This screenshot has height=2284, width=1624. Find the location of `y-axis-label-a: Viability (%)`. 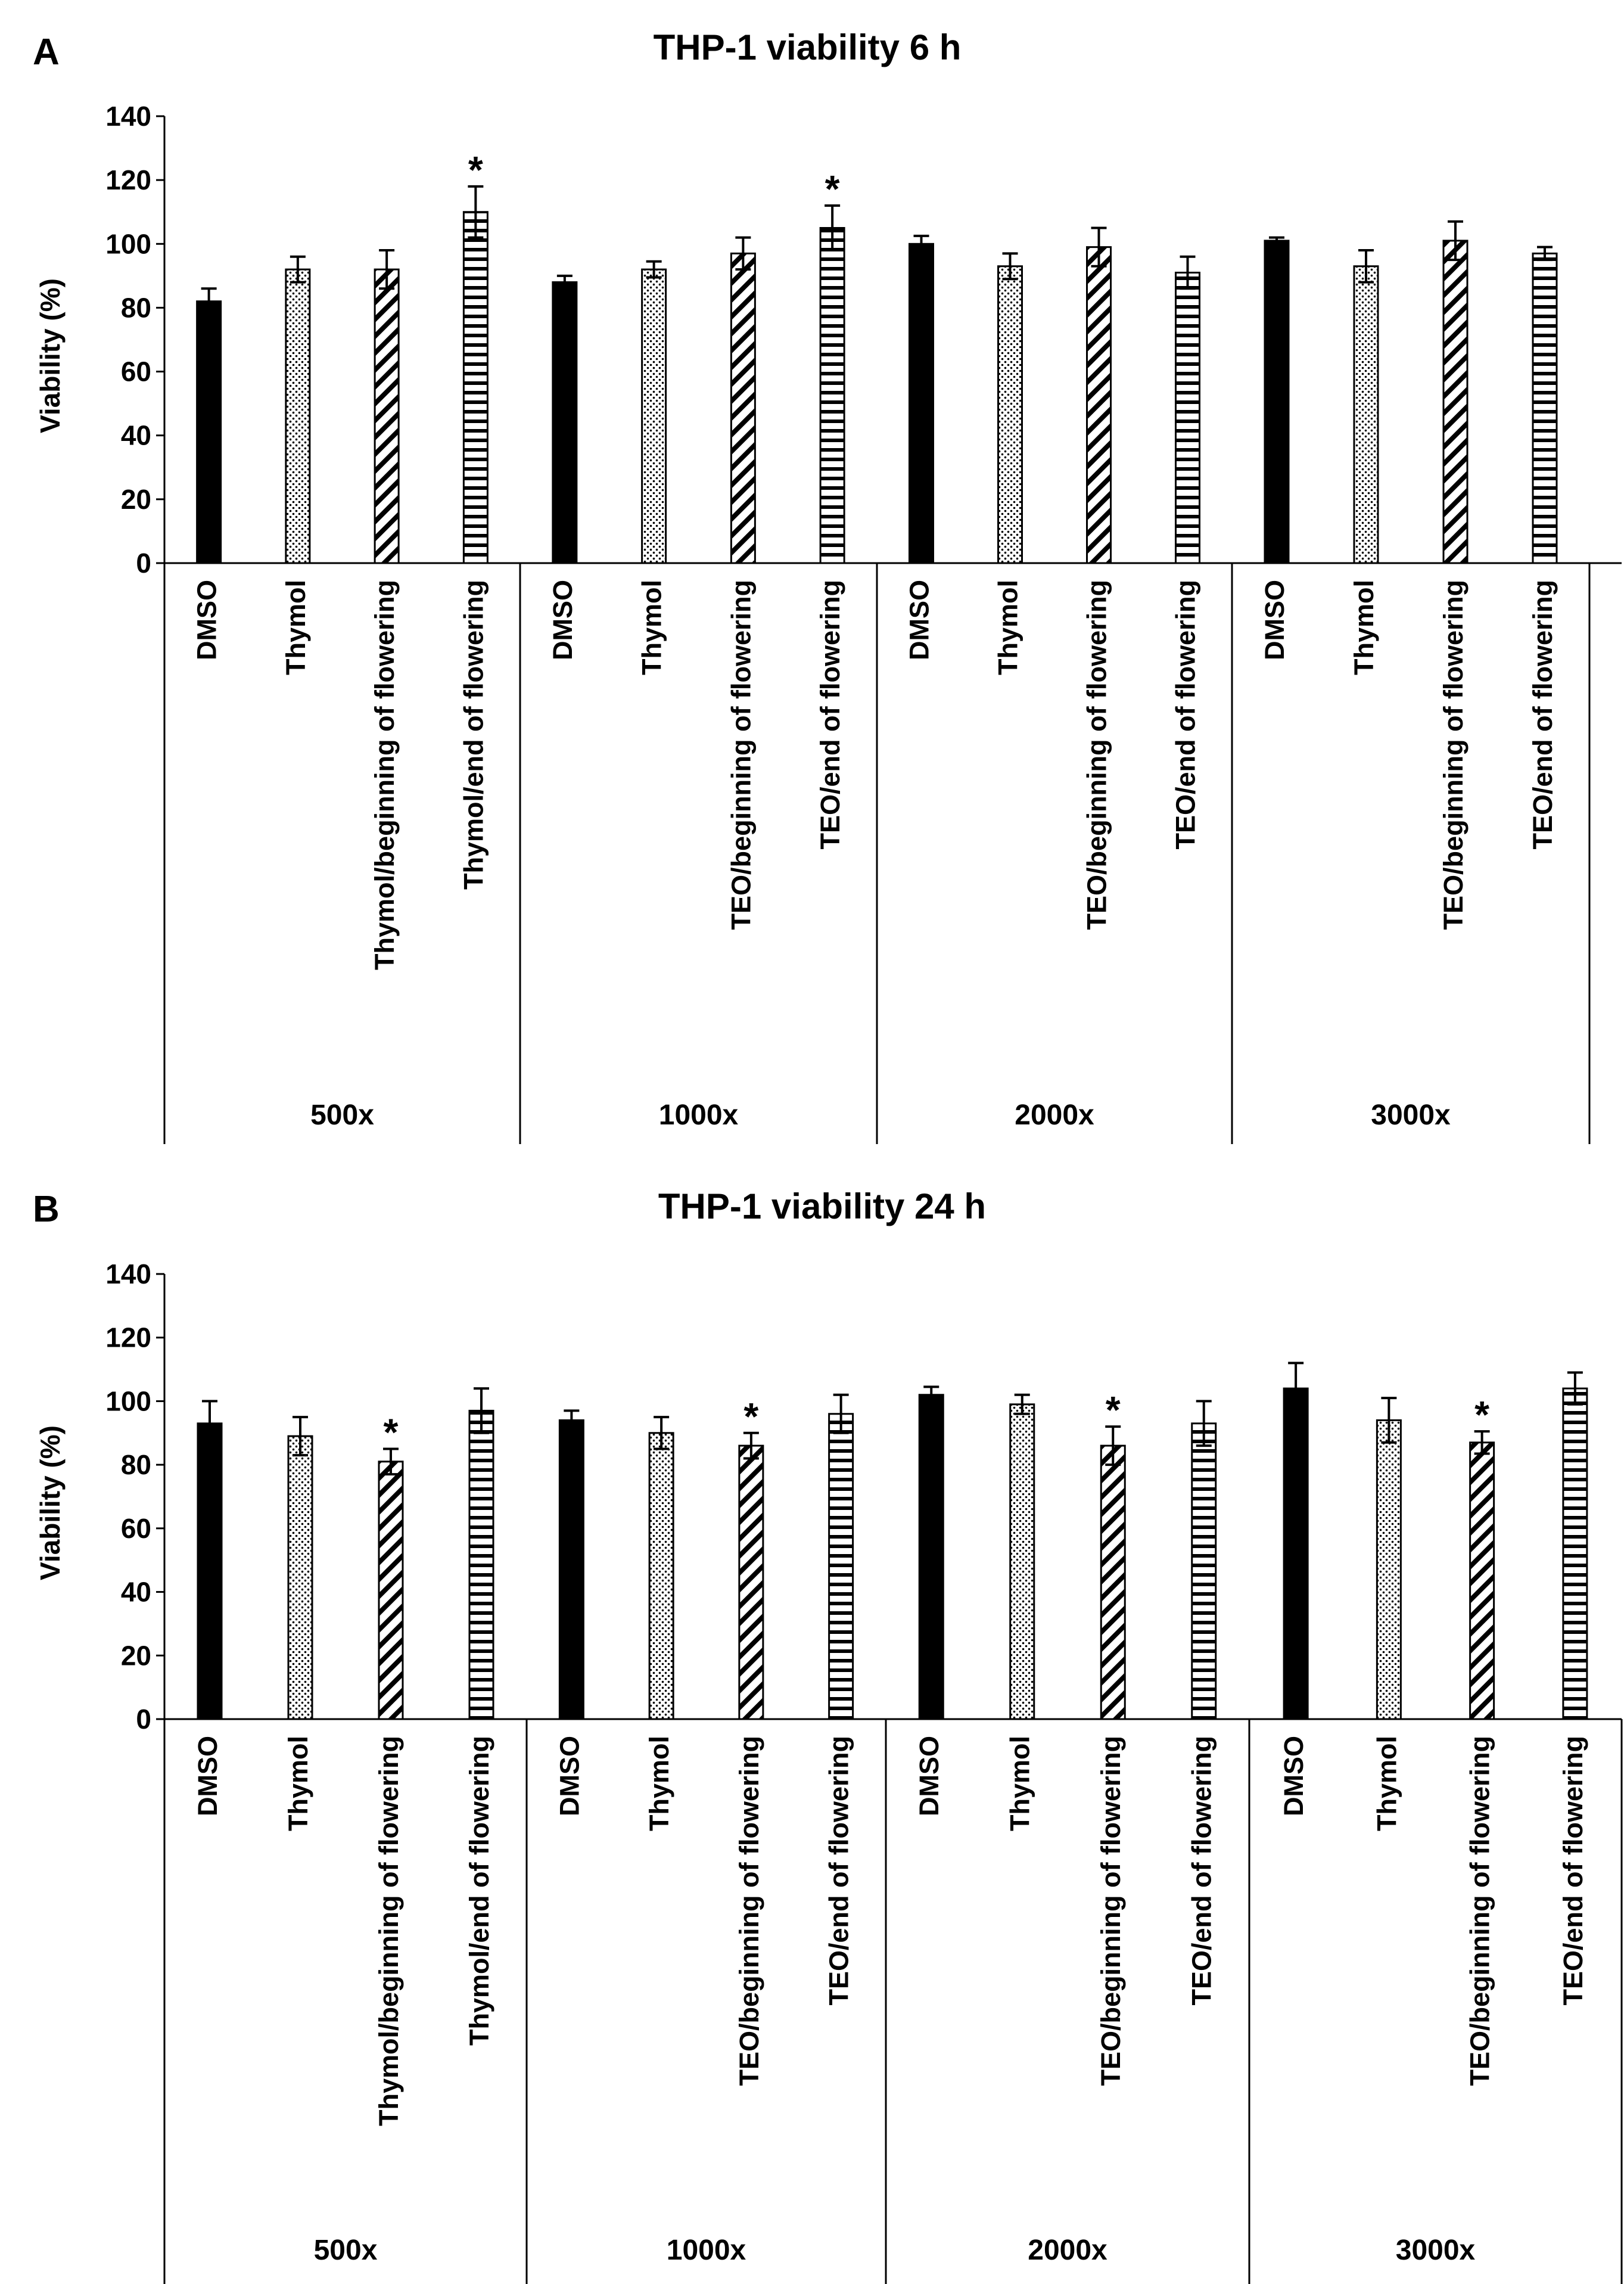

y-axis-label-a: Viability (%) is located at coordinates (50, 355).